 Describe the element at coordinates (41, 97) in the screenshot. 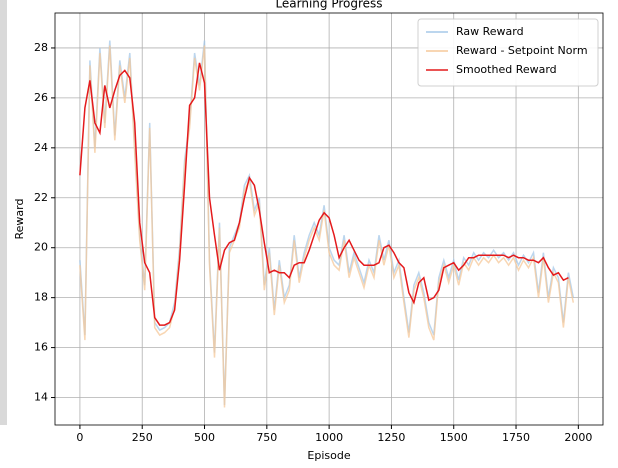

I see `y-tick-label: 26` at that location.